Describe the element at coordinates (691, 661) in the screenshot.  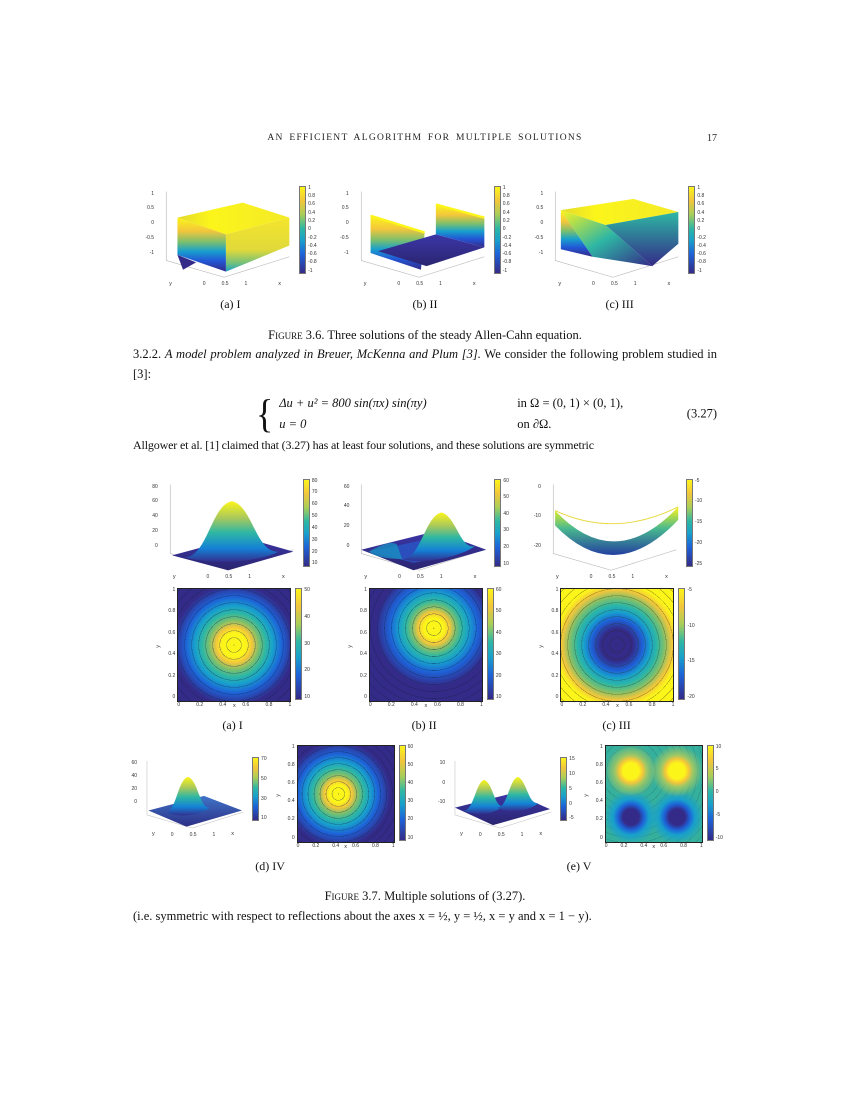
I see `tick-label: -15` at that location.